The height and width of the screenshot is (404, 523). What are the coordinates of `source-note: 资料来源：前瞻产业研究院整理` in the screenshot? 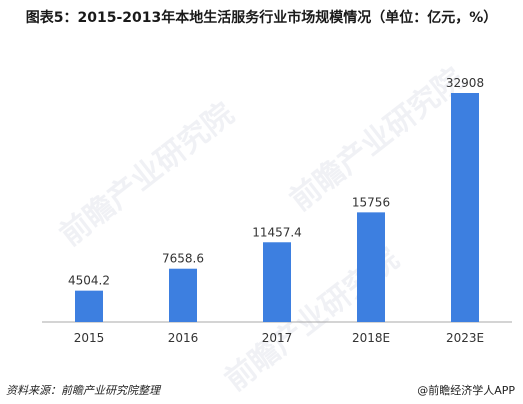 It's located at (83, 390).